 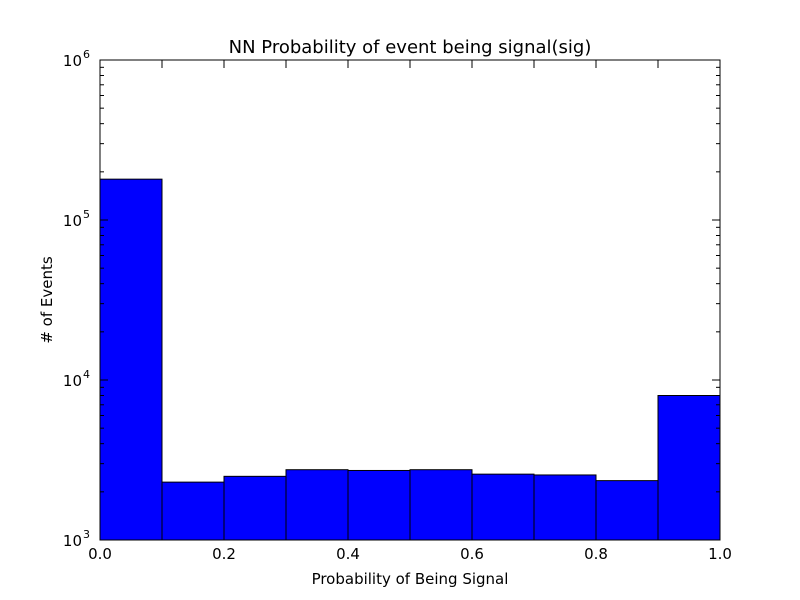 I want to click on y-axis-label: # of Events, so click(x=47, y=300).